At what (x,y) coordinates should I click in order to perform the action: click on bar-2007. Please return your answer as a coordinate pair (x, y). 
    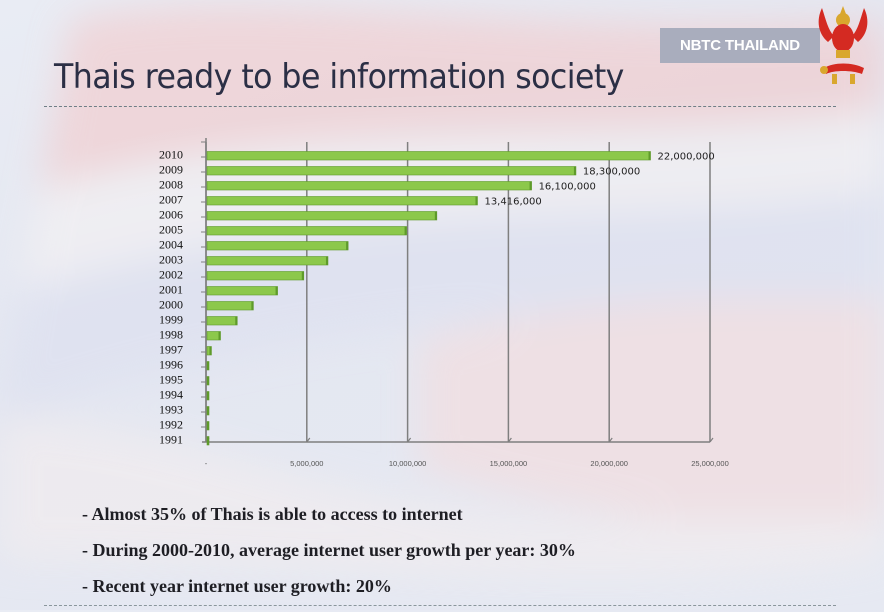
    Looking at the image, I should click on (342, 201).